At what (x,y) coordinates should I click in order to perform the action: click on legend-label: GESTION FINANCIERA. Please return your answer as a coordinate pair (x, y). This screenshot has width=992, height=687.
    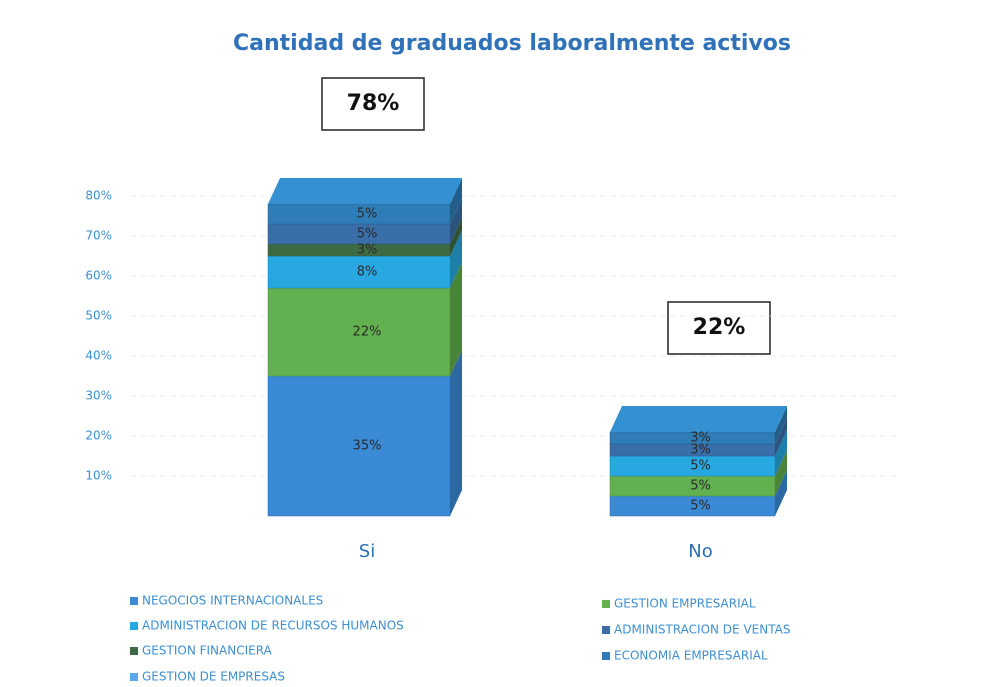
    Looking at the image, I should click on (207, 651).